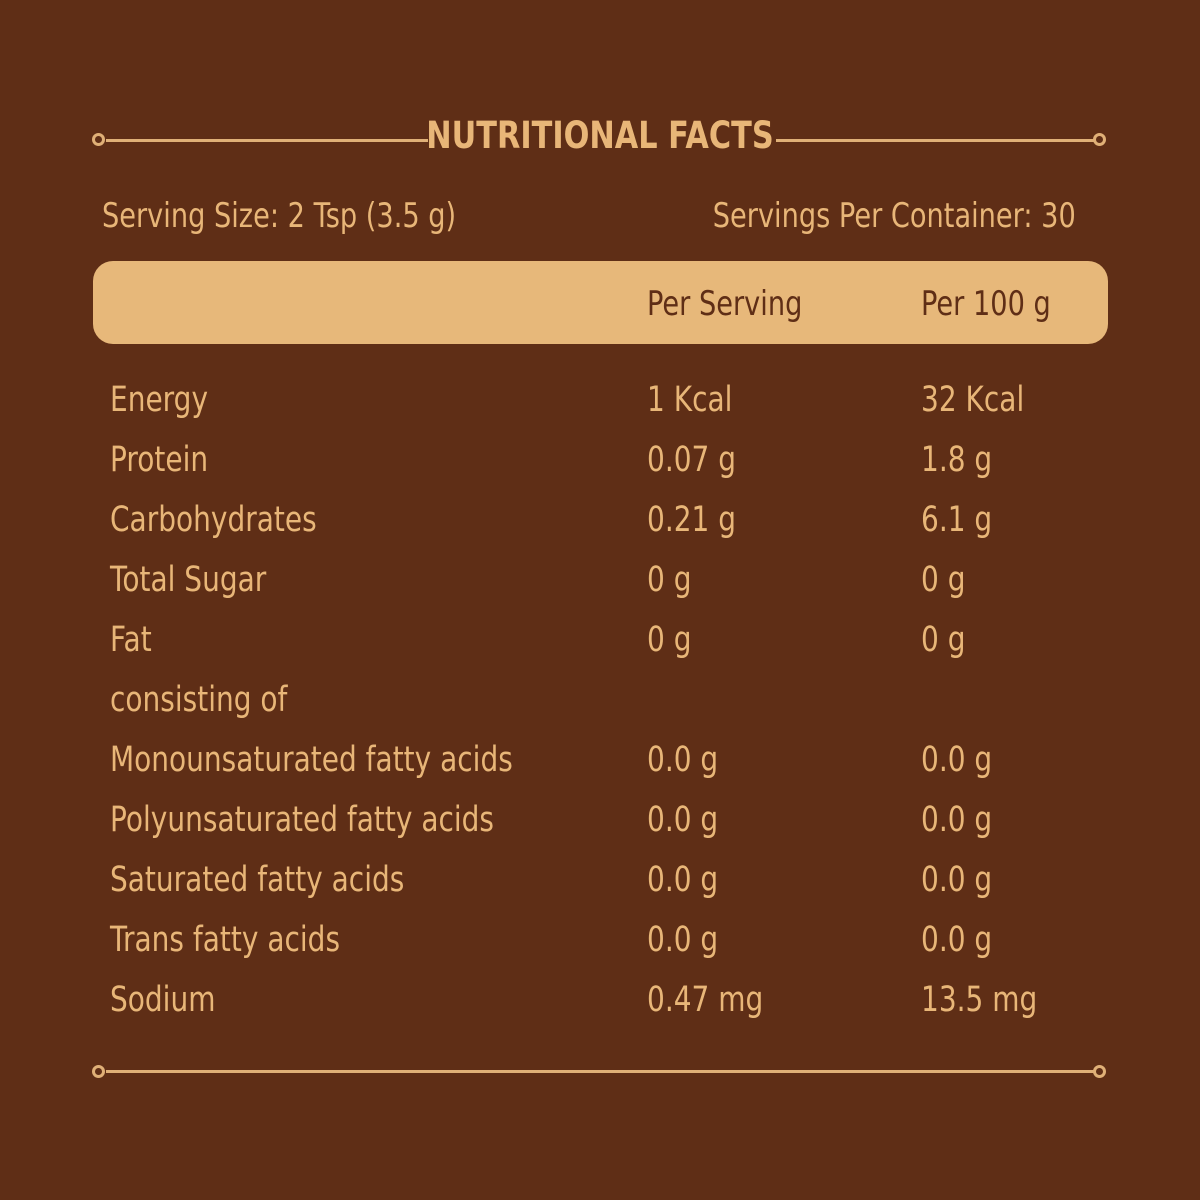 The height and width of the screenshot is (1200, 1200). I want to click on nutrient-label: Energy, so click(159, 400).